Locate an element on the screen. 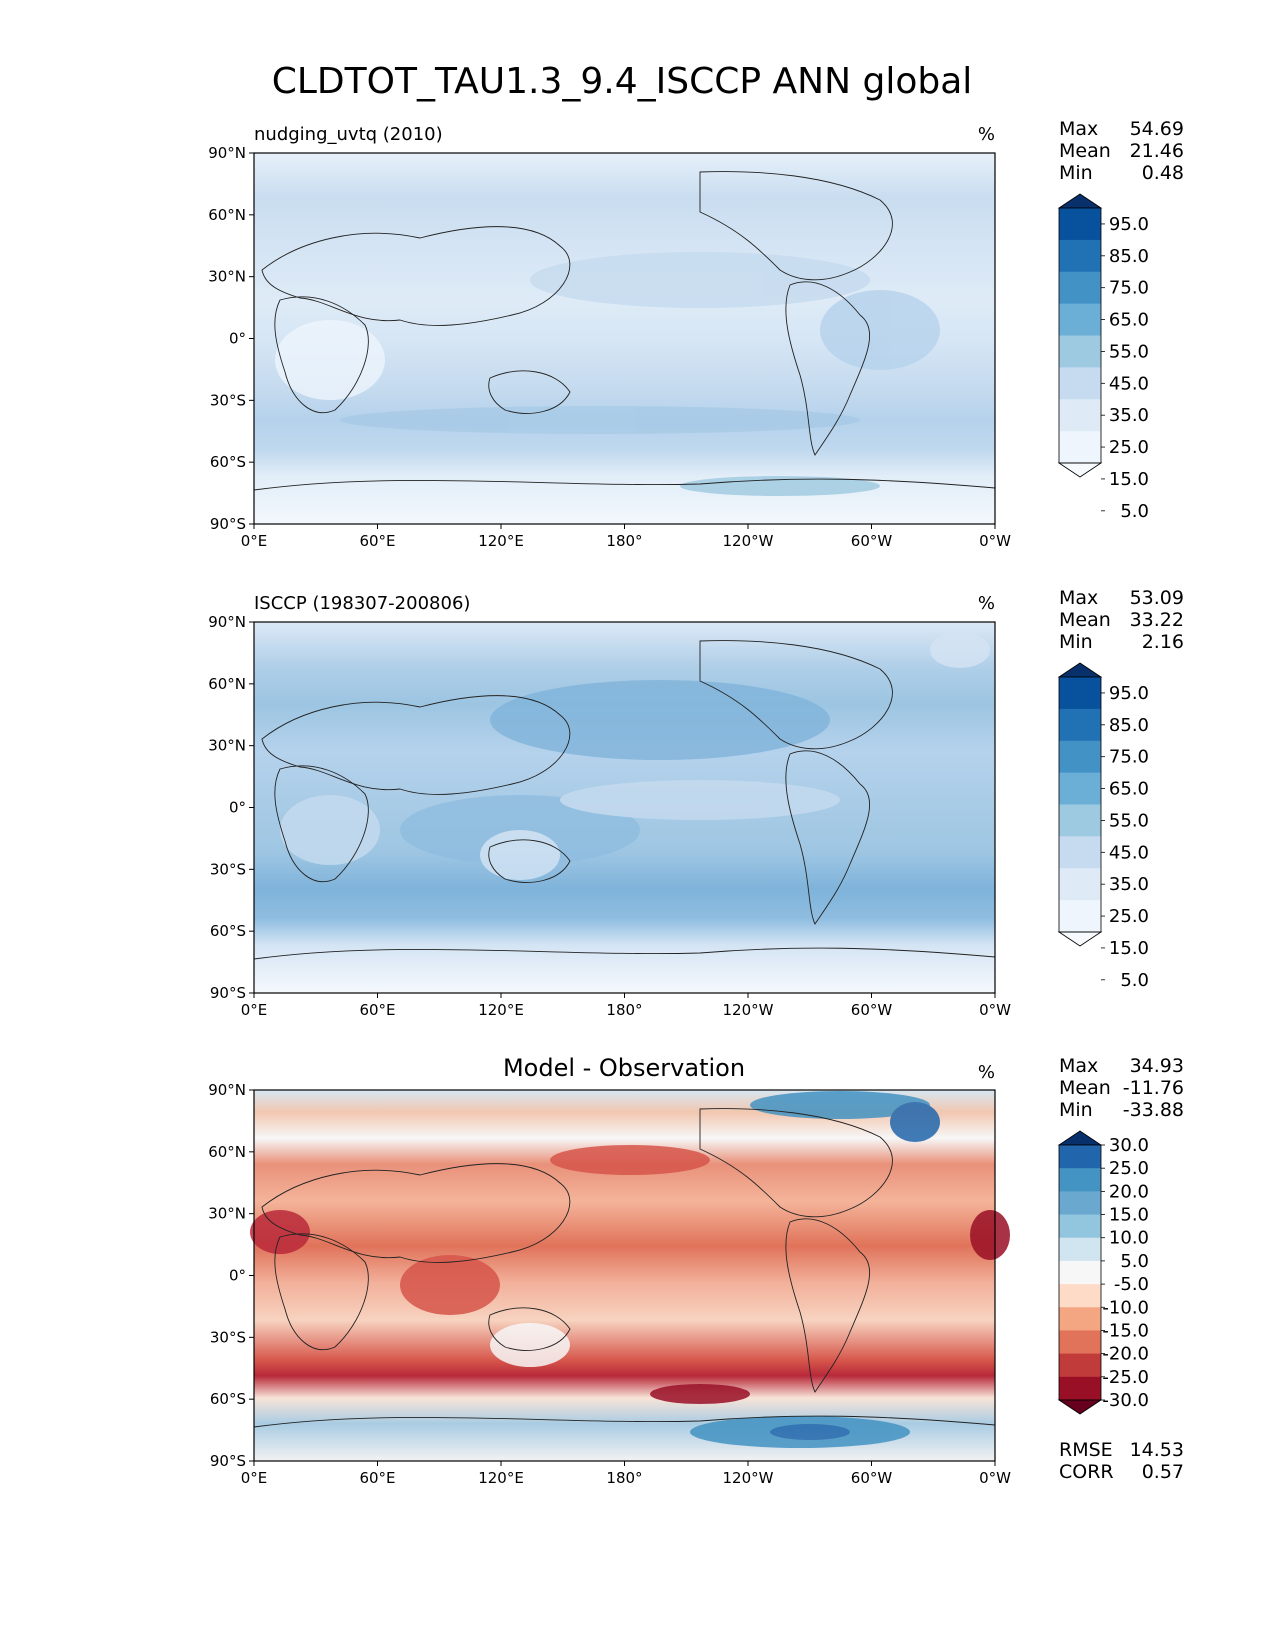 This screenshot has width=1275, height=1650. y-tick-label: 60°S is located at coordinates (228, 1399).